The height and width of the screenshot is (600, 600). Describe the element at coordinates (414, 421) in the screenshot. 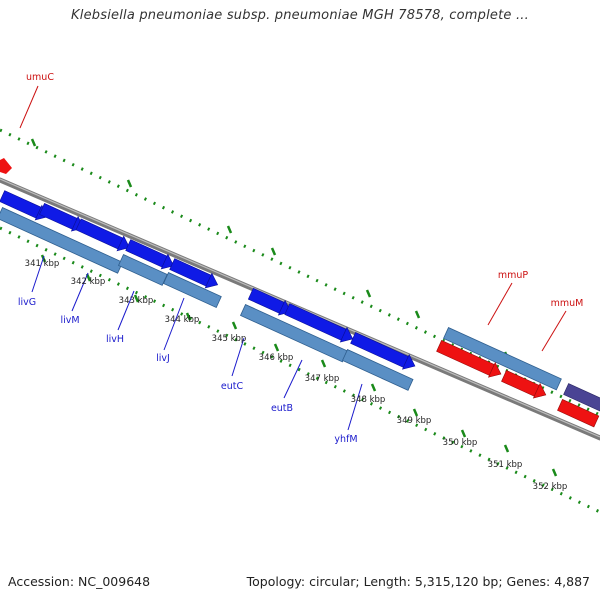

I see `tick-label: 349 kbp` at that location.